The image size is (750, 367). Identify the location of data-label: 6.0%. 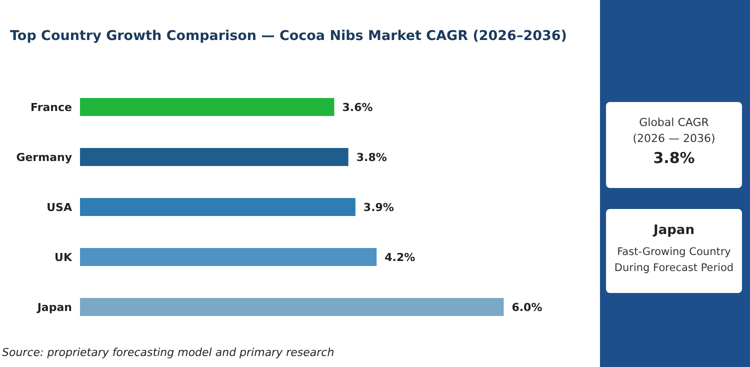
(527, 307).